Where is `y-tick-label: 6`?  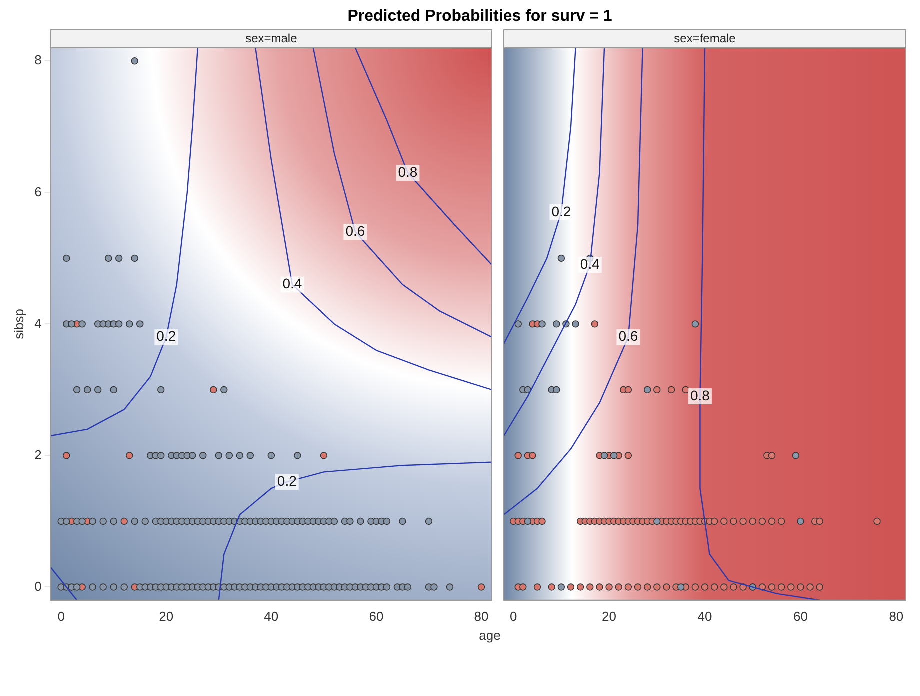 y-tick-label: 6 is located at coordinates (38, 192).